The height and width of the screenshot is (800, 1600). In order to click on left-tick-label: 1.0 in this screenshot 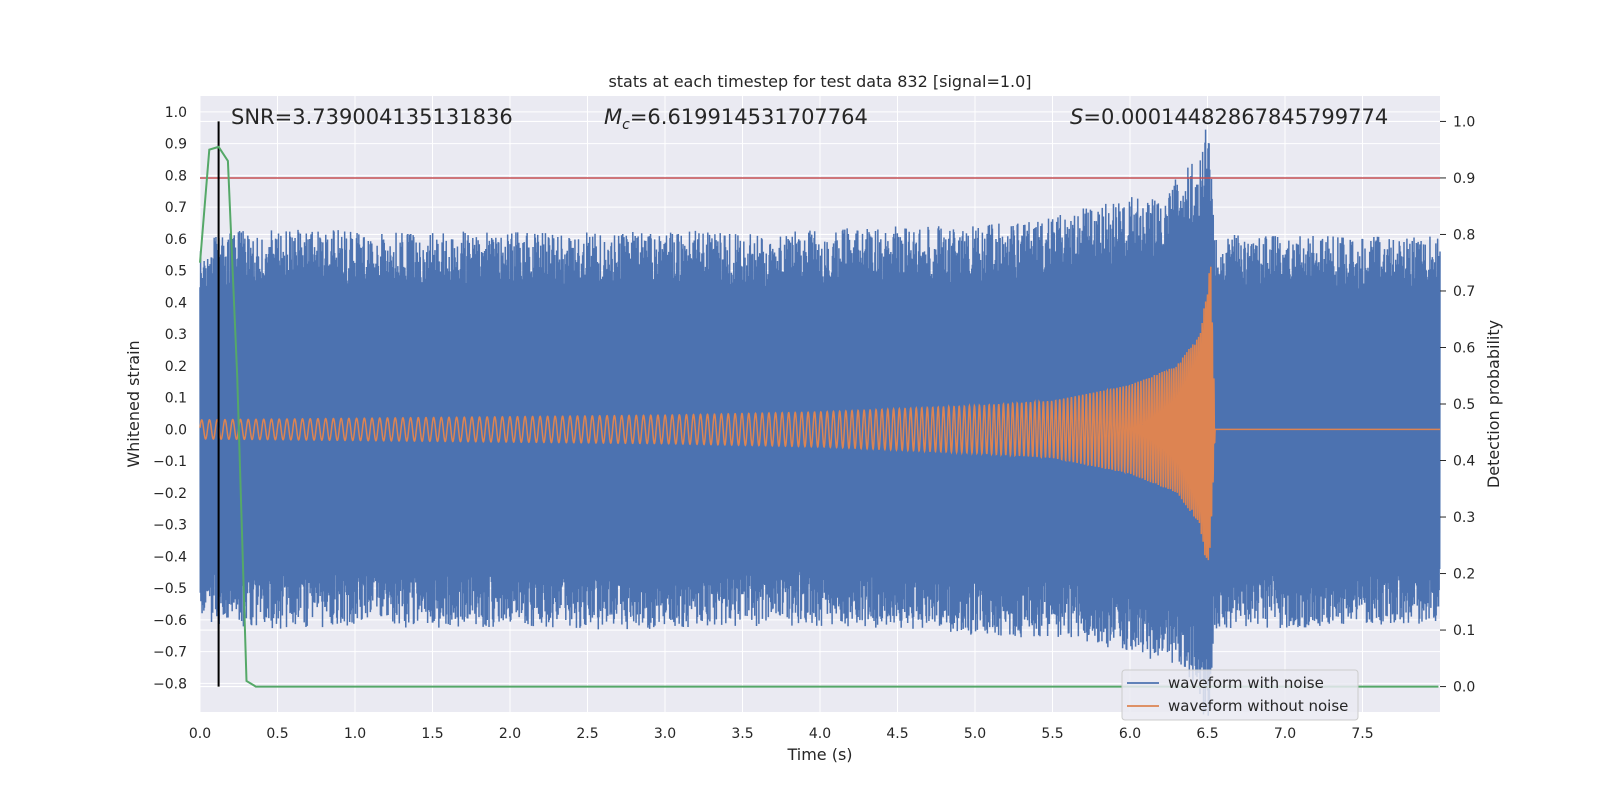, I will do `click(176, 113)`.